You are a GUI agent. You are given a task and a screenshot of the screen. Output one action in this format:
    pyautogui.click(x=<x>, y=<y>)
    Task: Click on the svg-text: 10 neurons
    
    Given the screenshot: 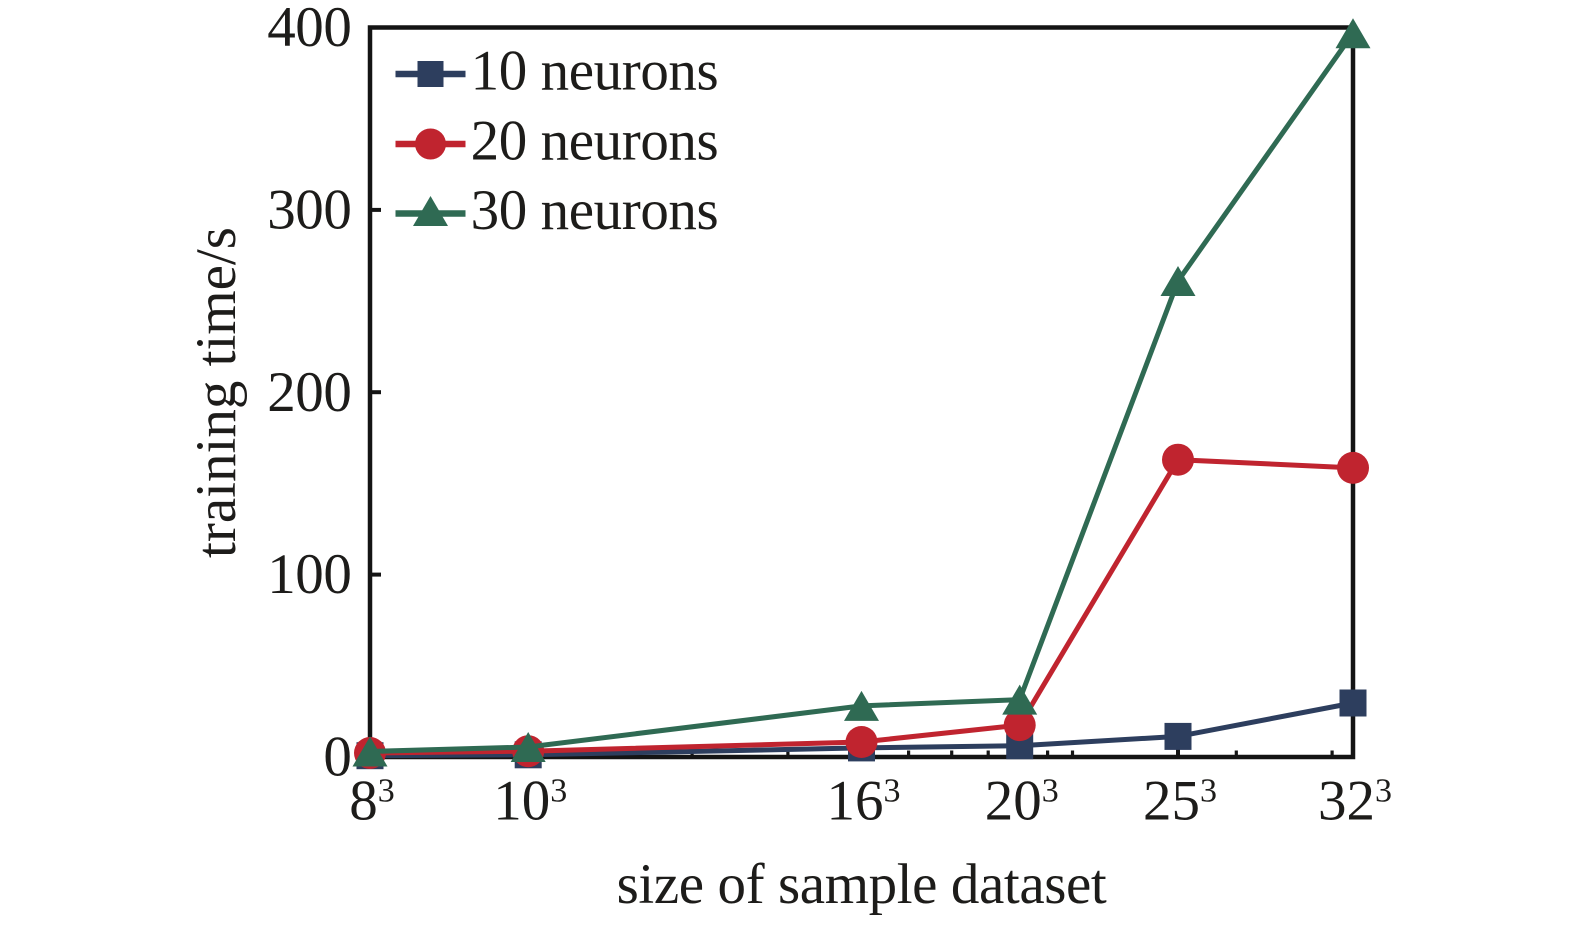 What is the action you would take?
    pyautogui.click(x=595, y=70)
    